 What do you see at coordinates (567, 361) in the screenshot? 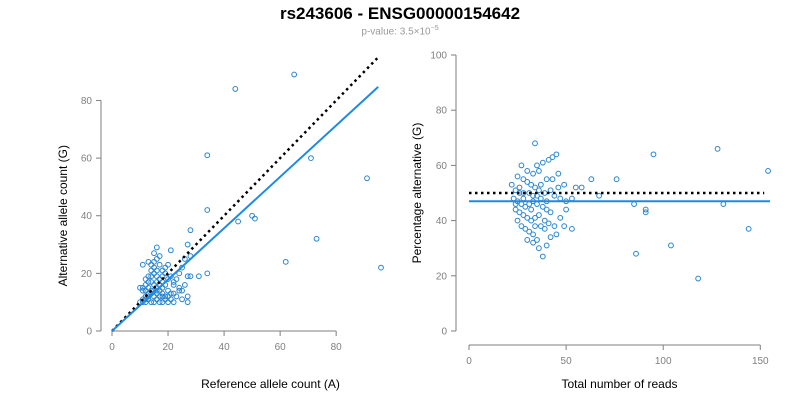
I see `x-tick-label: 50` at bounding box center [567, 361].